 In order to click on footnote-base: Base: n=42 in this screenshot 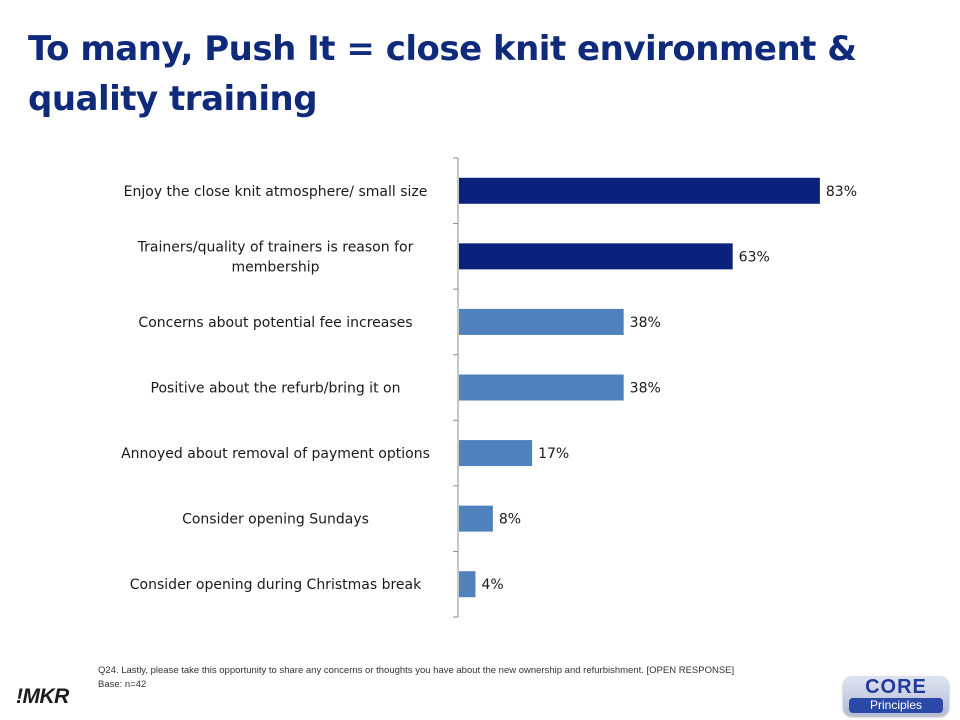, I will do `click(122, 684)`.